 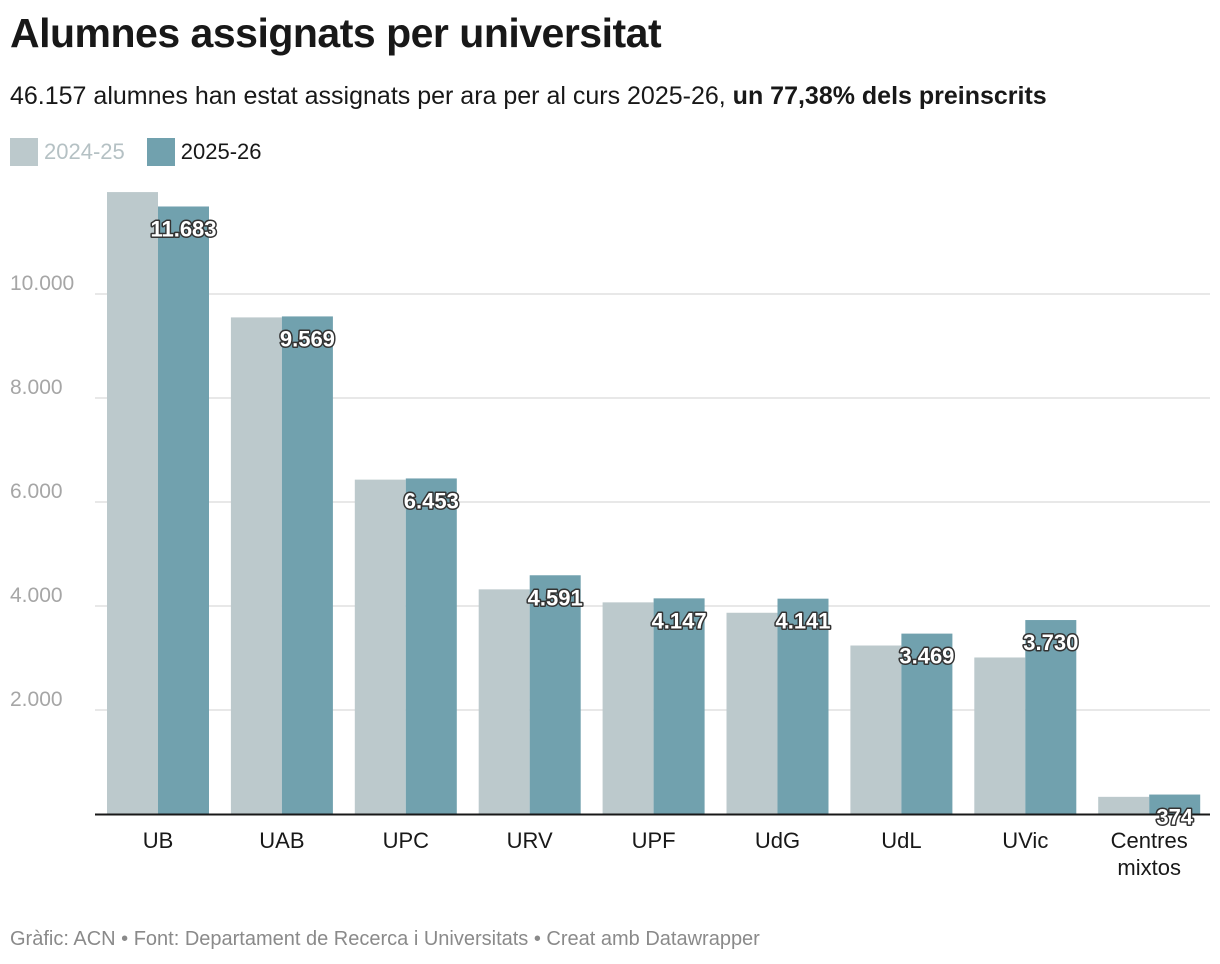 I want to click on y-tick-label: 4.000, so click(x=36, y=595).